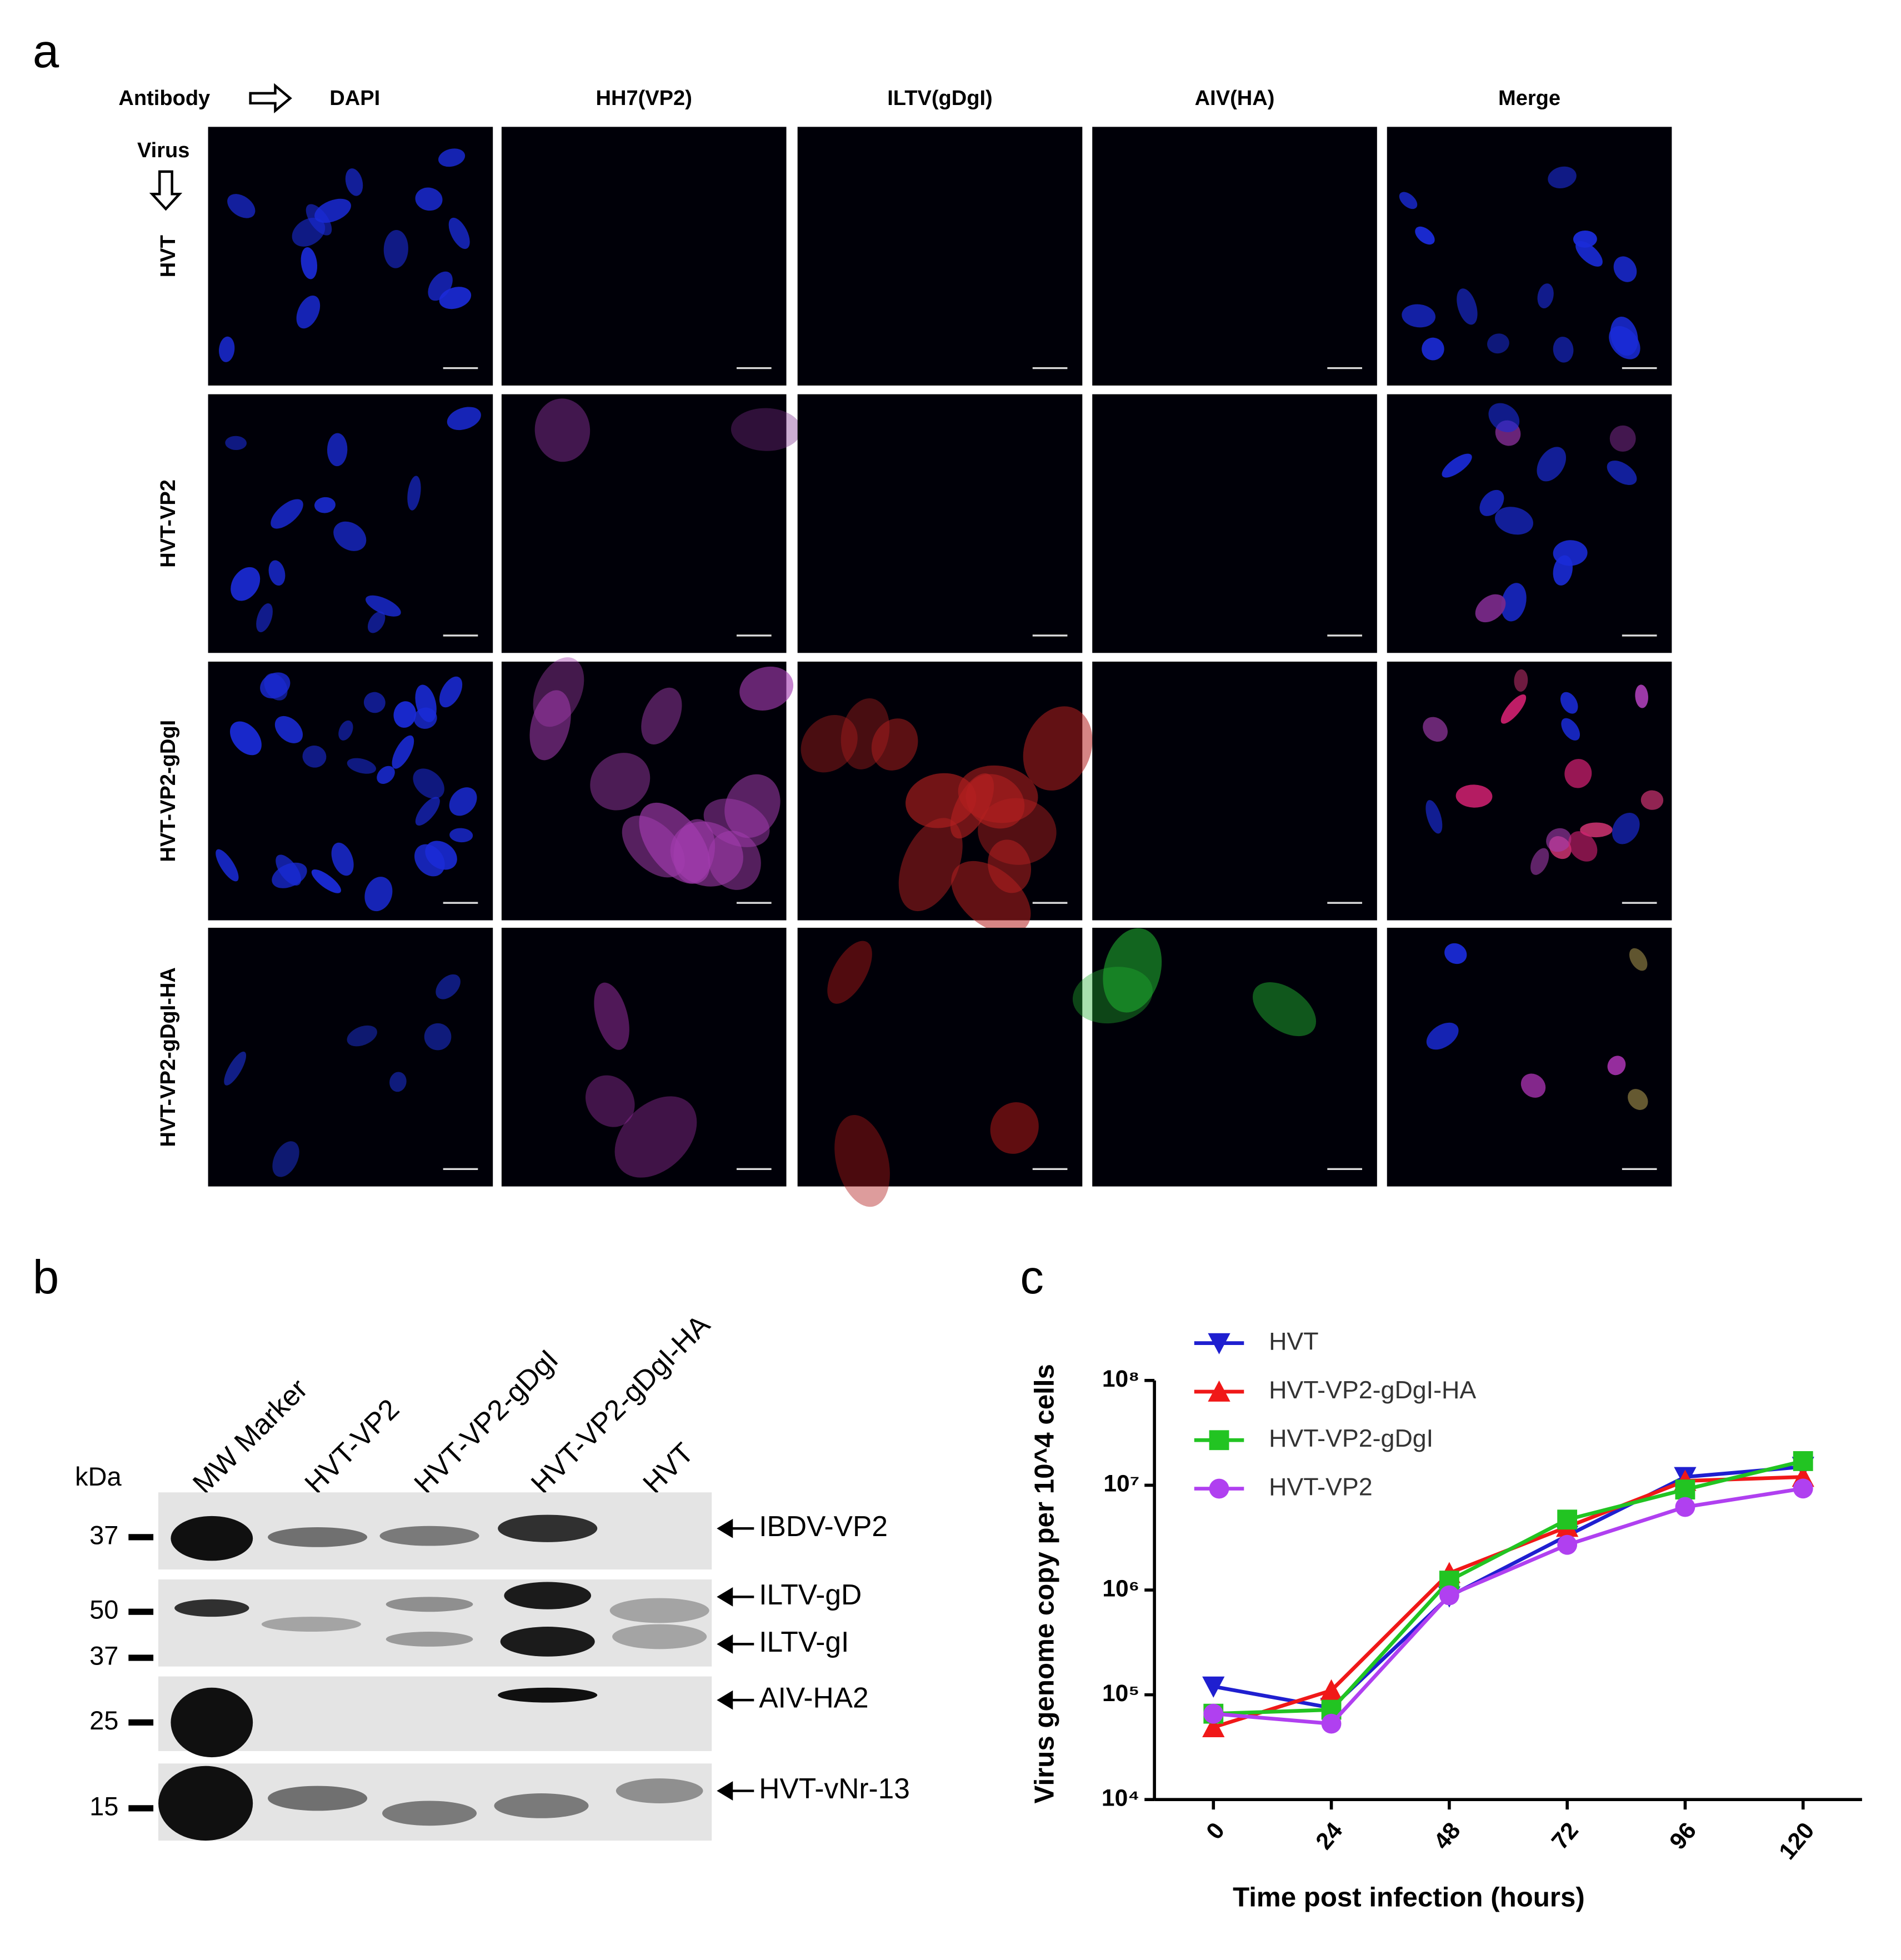  I want to click on y-axis-label: Virus genome copy per 10^4 cells, so click(1044, 1584).